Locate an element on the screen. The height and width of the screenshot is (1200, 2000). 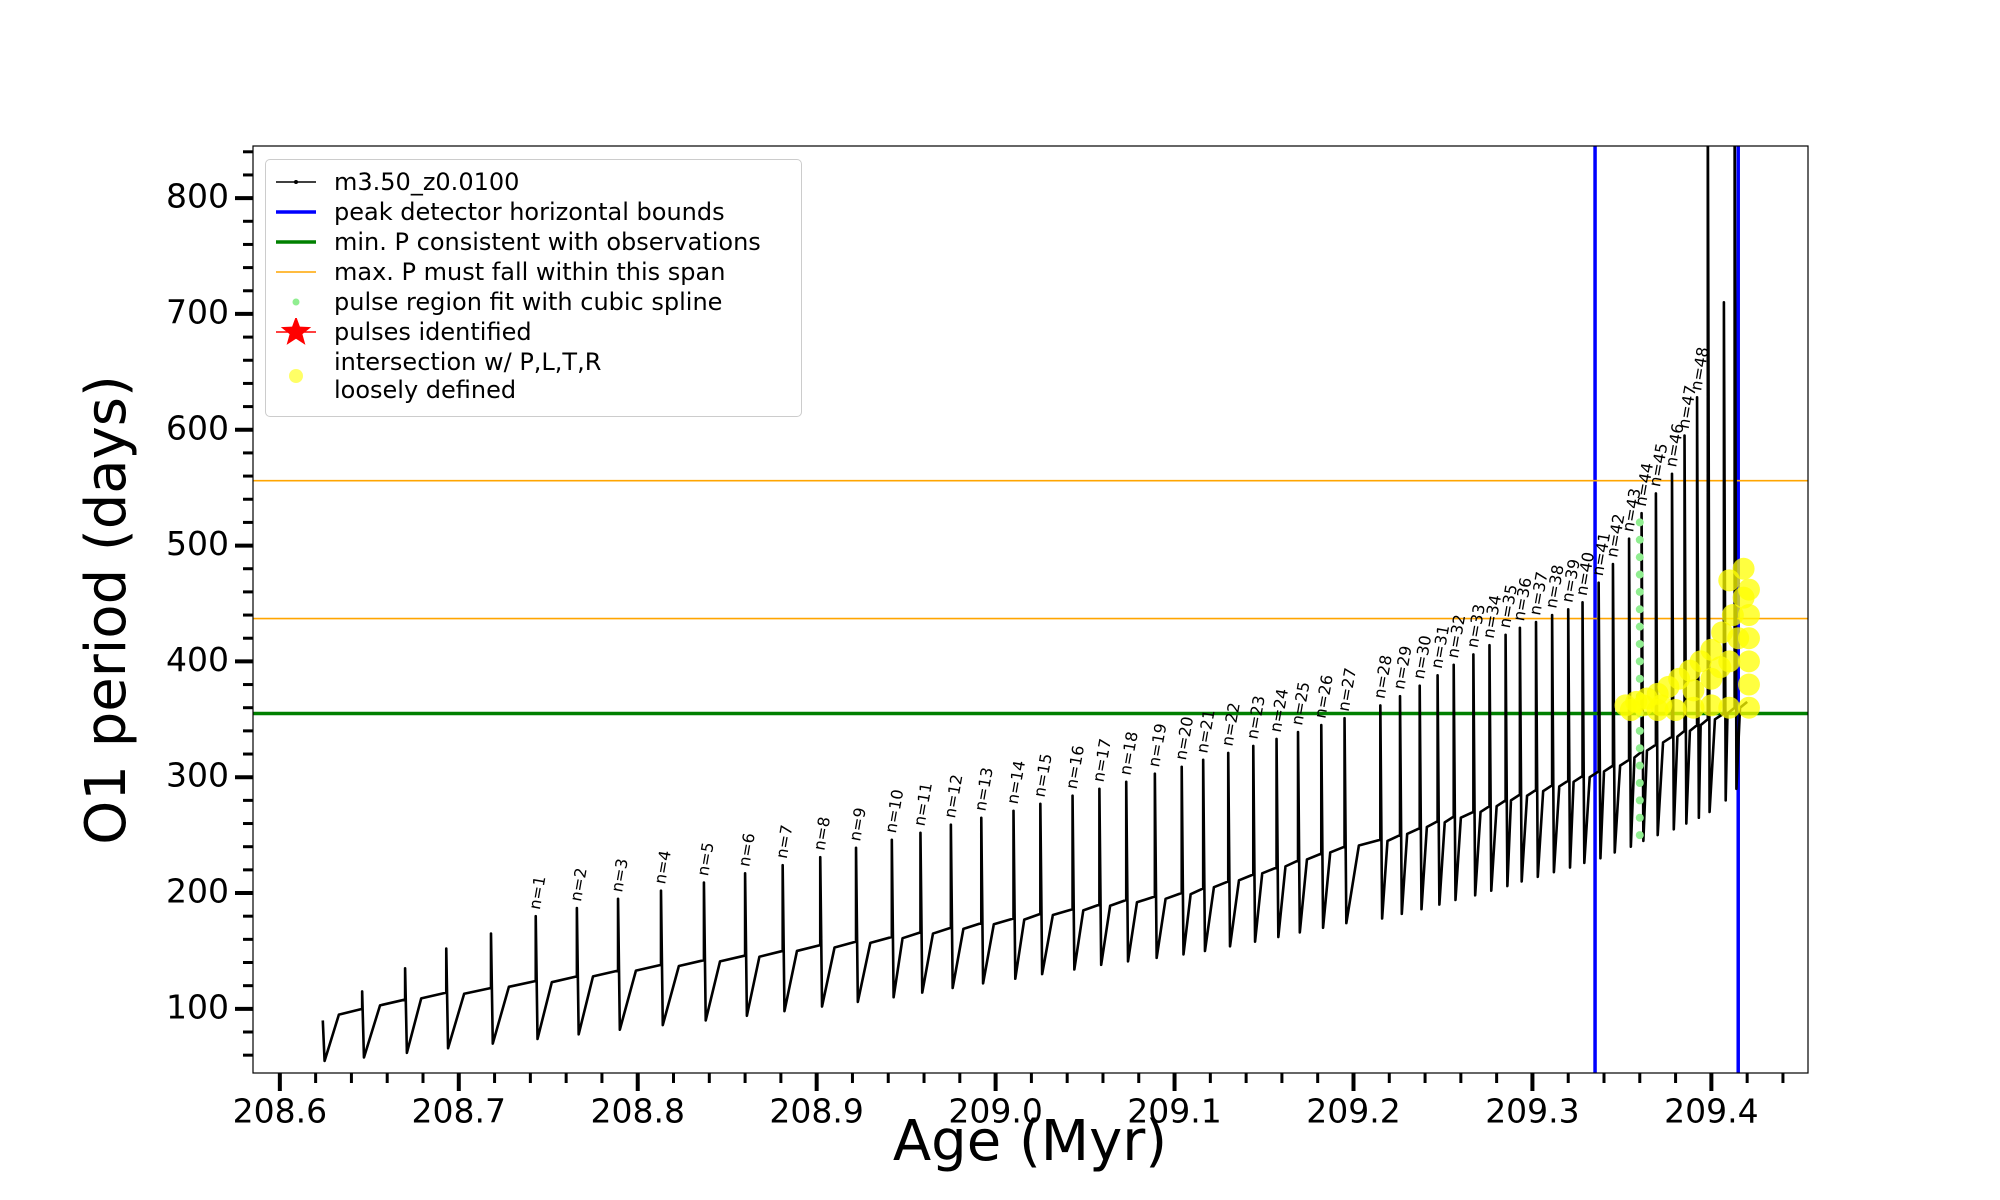
legend-label: m3.50_z0.0100 is located at coordinates (427, 182).